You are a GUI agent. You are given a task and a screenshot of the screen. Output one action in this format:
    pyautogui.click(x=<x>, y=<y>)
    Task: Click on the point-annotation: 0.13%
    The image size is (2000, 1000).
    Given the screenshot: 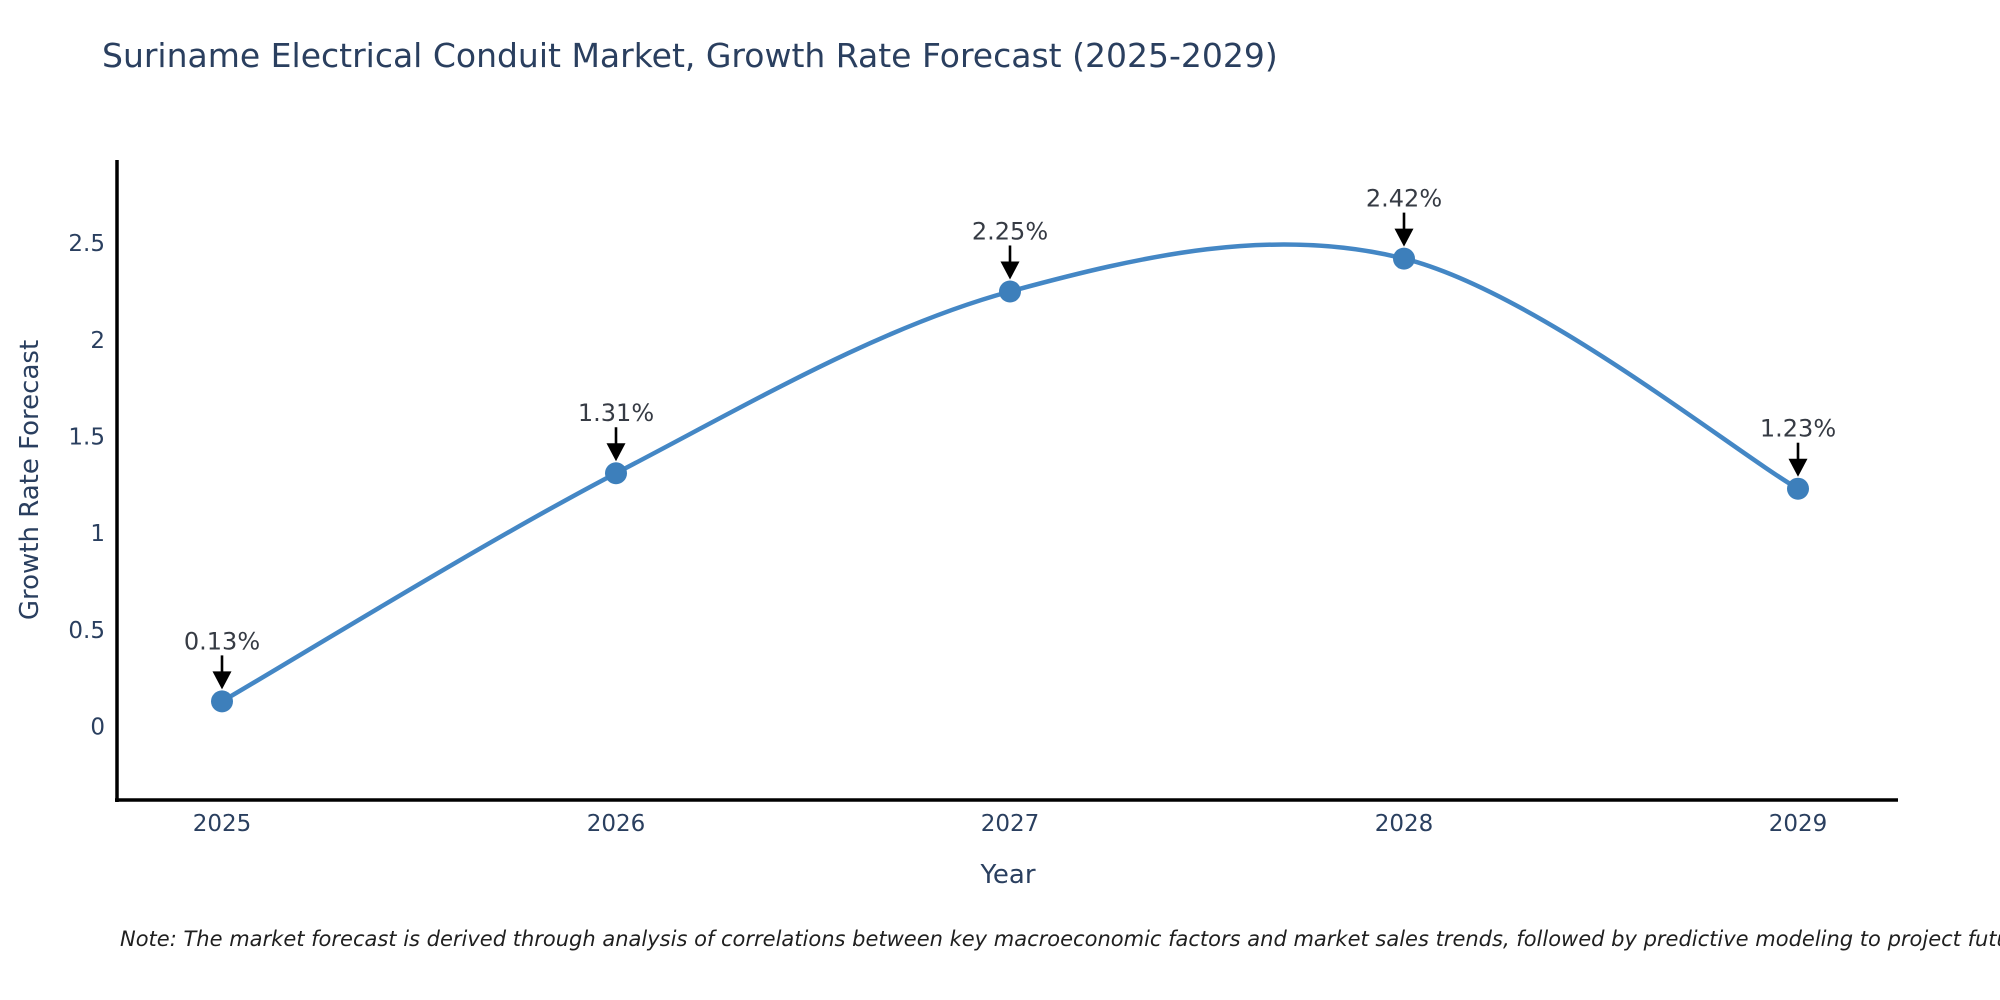 What is the action you would take?
    pyautogui.click(x=222, y=641)
    